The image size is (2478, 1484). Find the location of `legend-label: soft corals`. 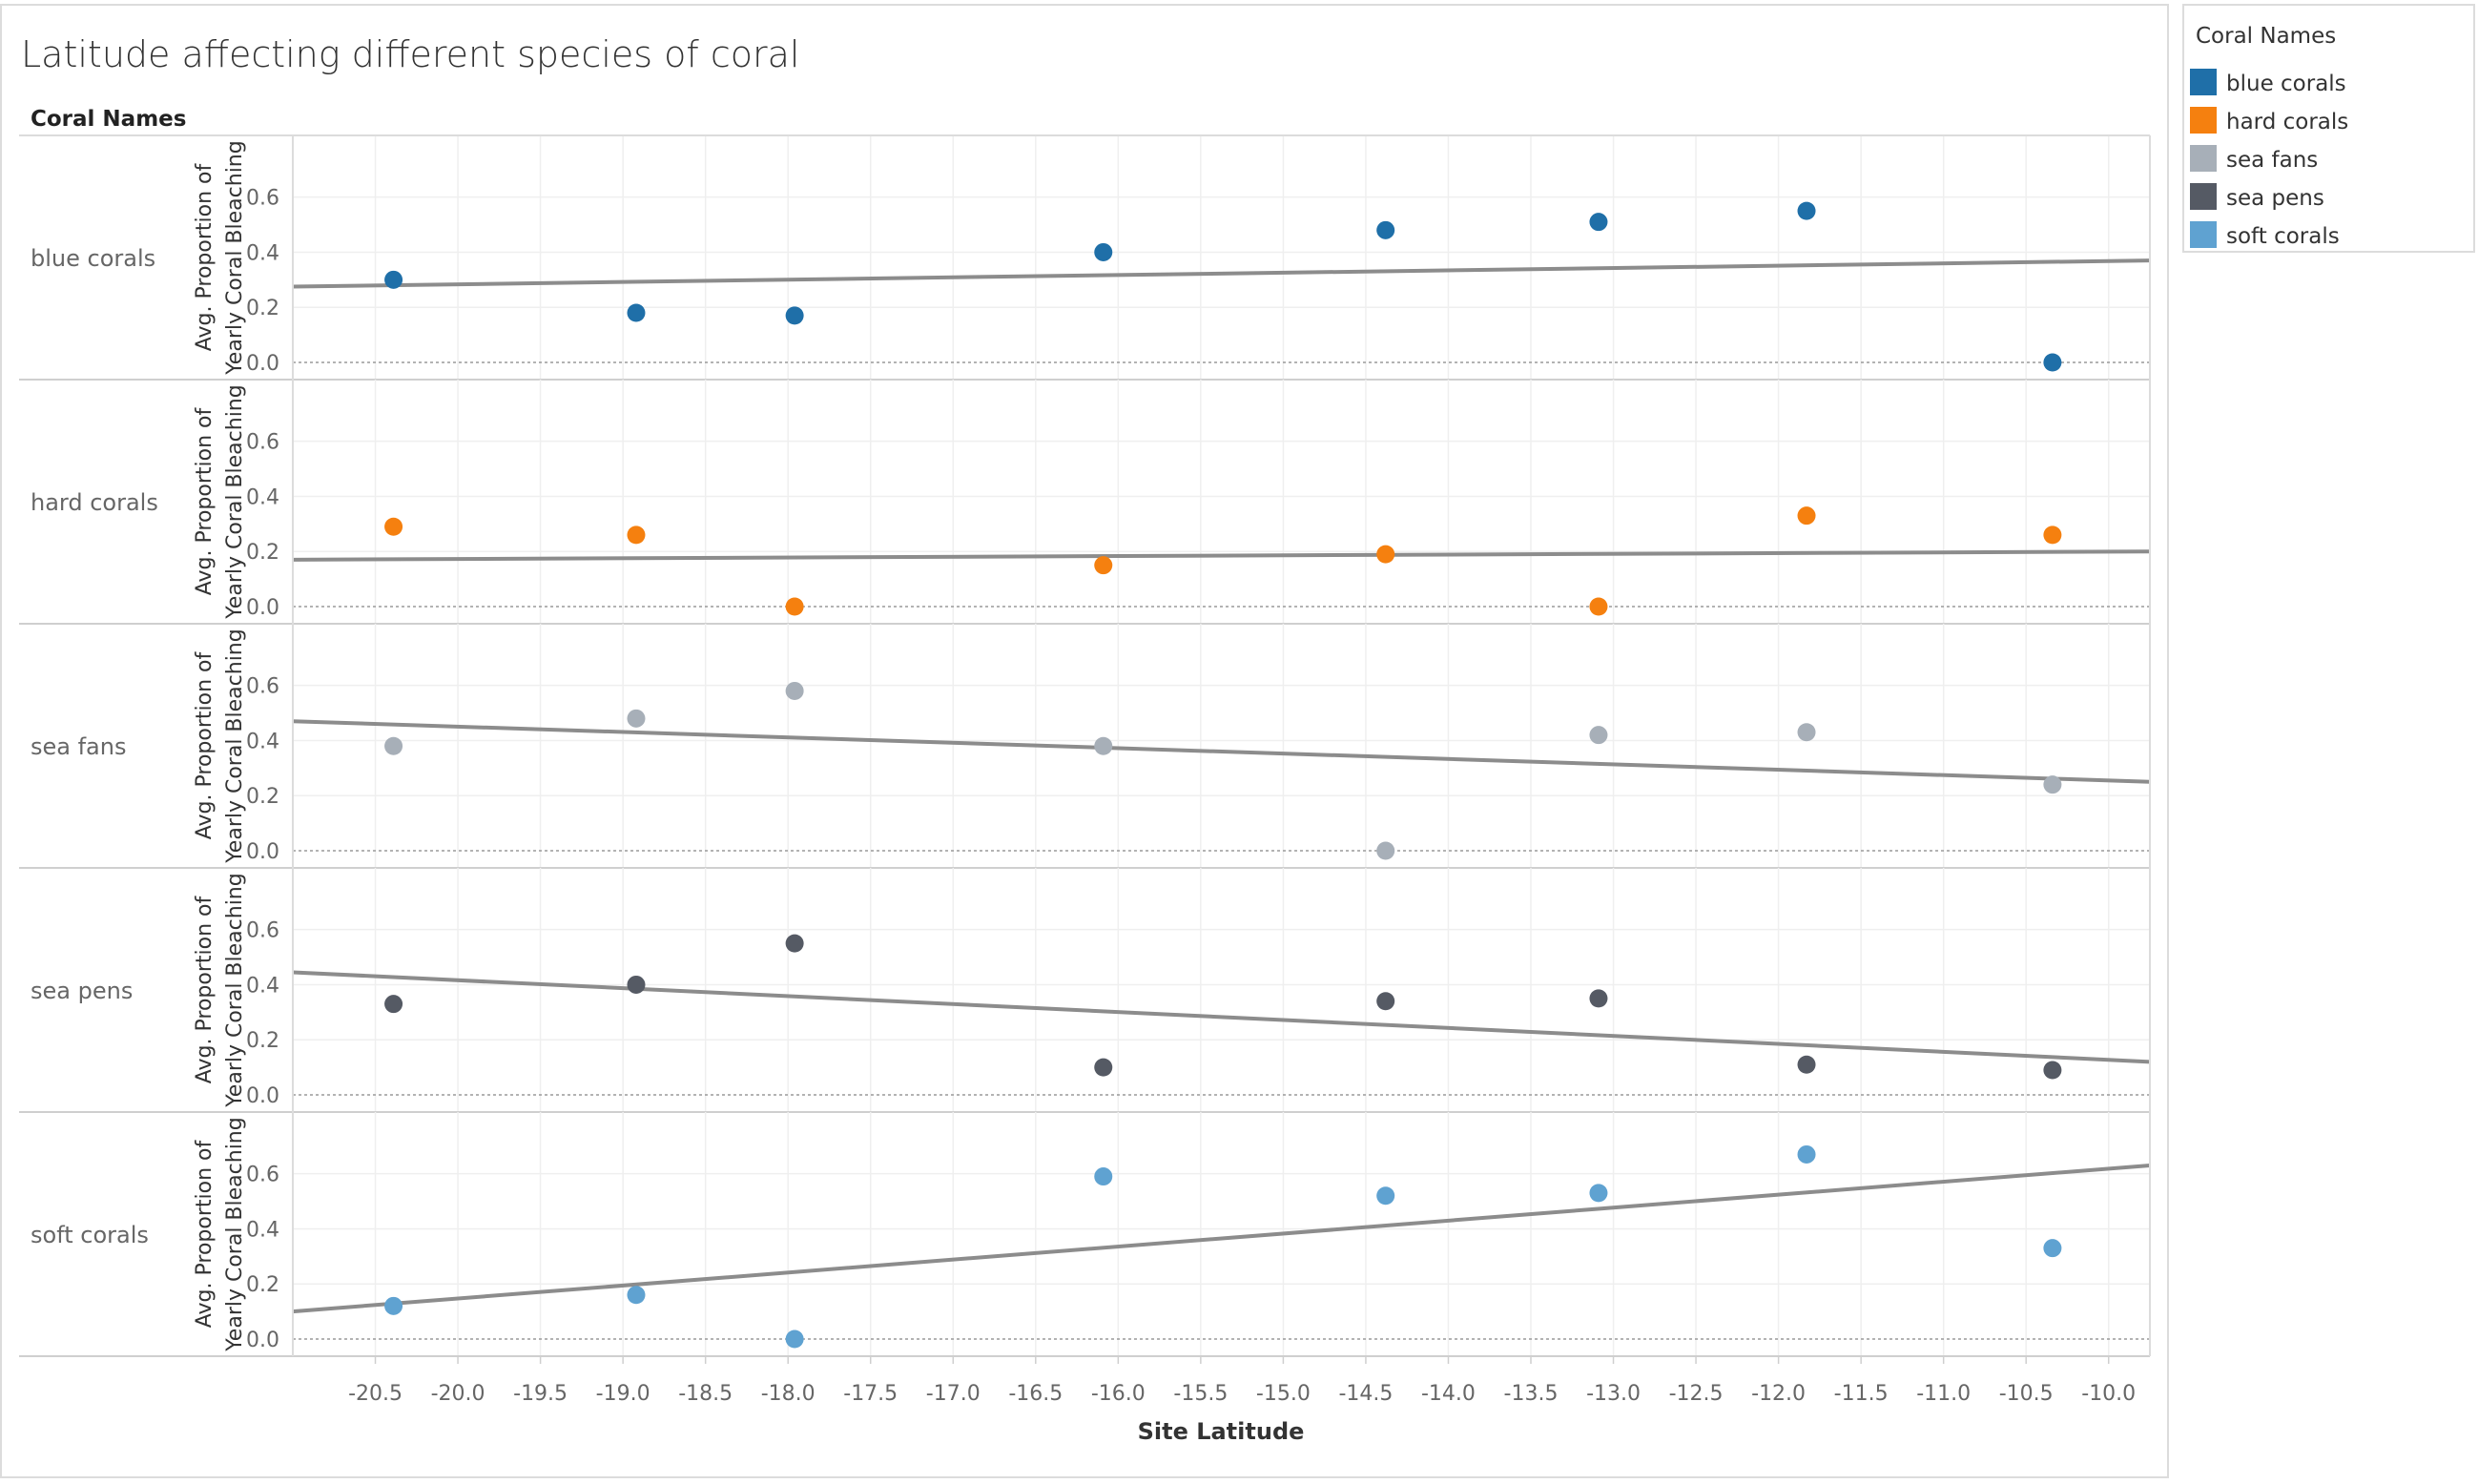

legend-label: soft corals is located at coordinates (2283, 236).